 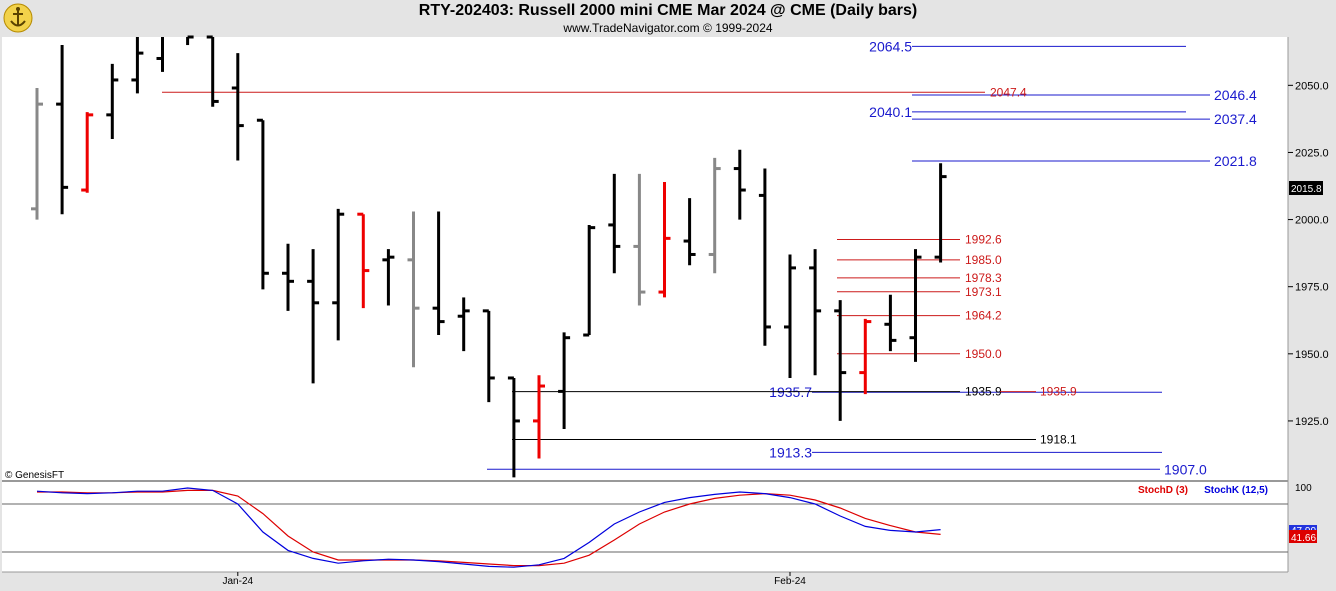 What do you see at coordinates (1236, 490) in the screenshot?
I see `stoch-k-legend: StochK (12,5)` at bounding box center [1236, 490].